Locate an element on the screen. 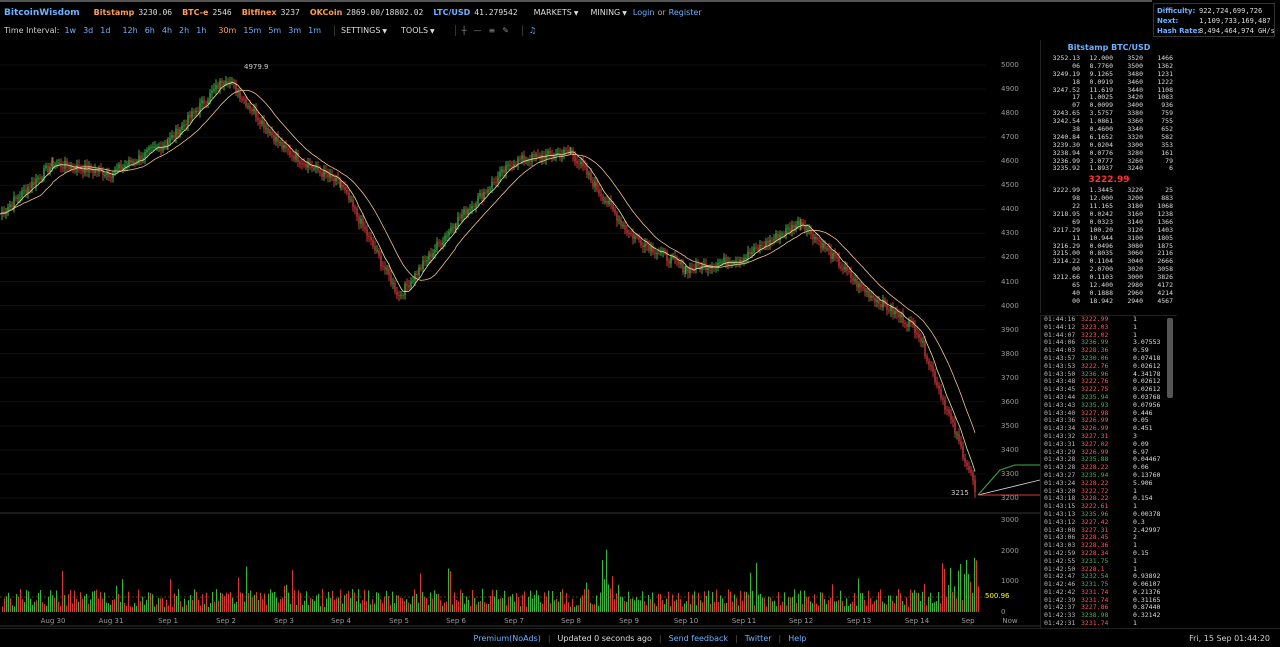 This screenshot has height=647, width=1280. premium-link: Premium(NoAds) is located at coordinates (507, 638).